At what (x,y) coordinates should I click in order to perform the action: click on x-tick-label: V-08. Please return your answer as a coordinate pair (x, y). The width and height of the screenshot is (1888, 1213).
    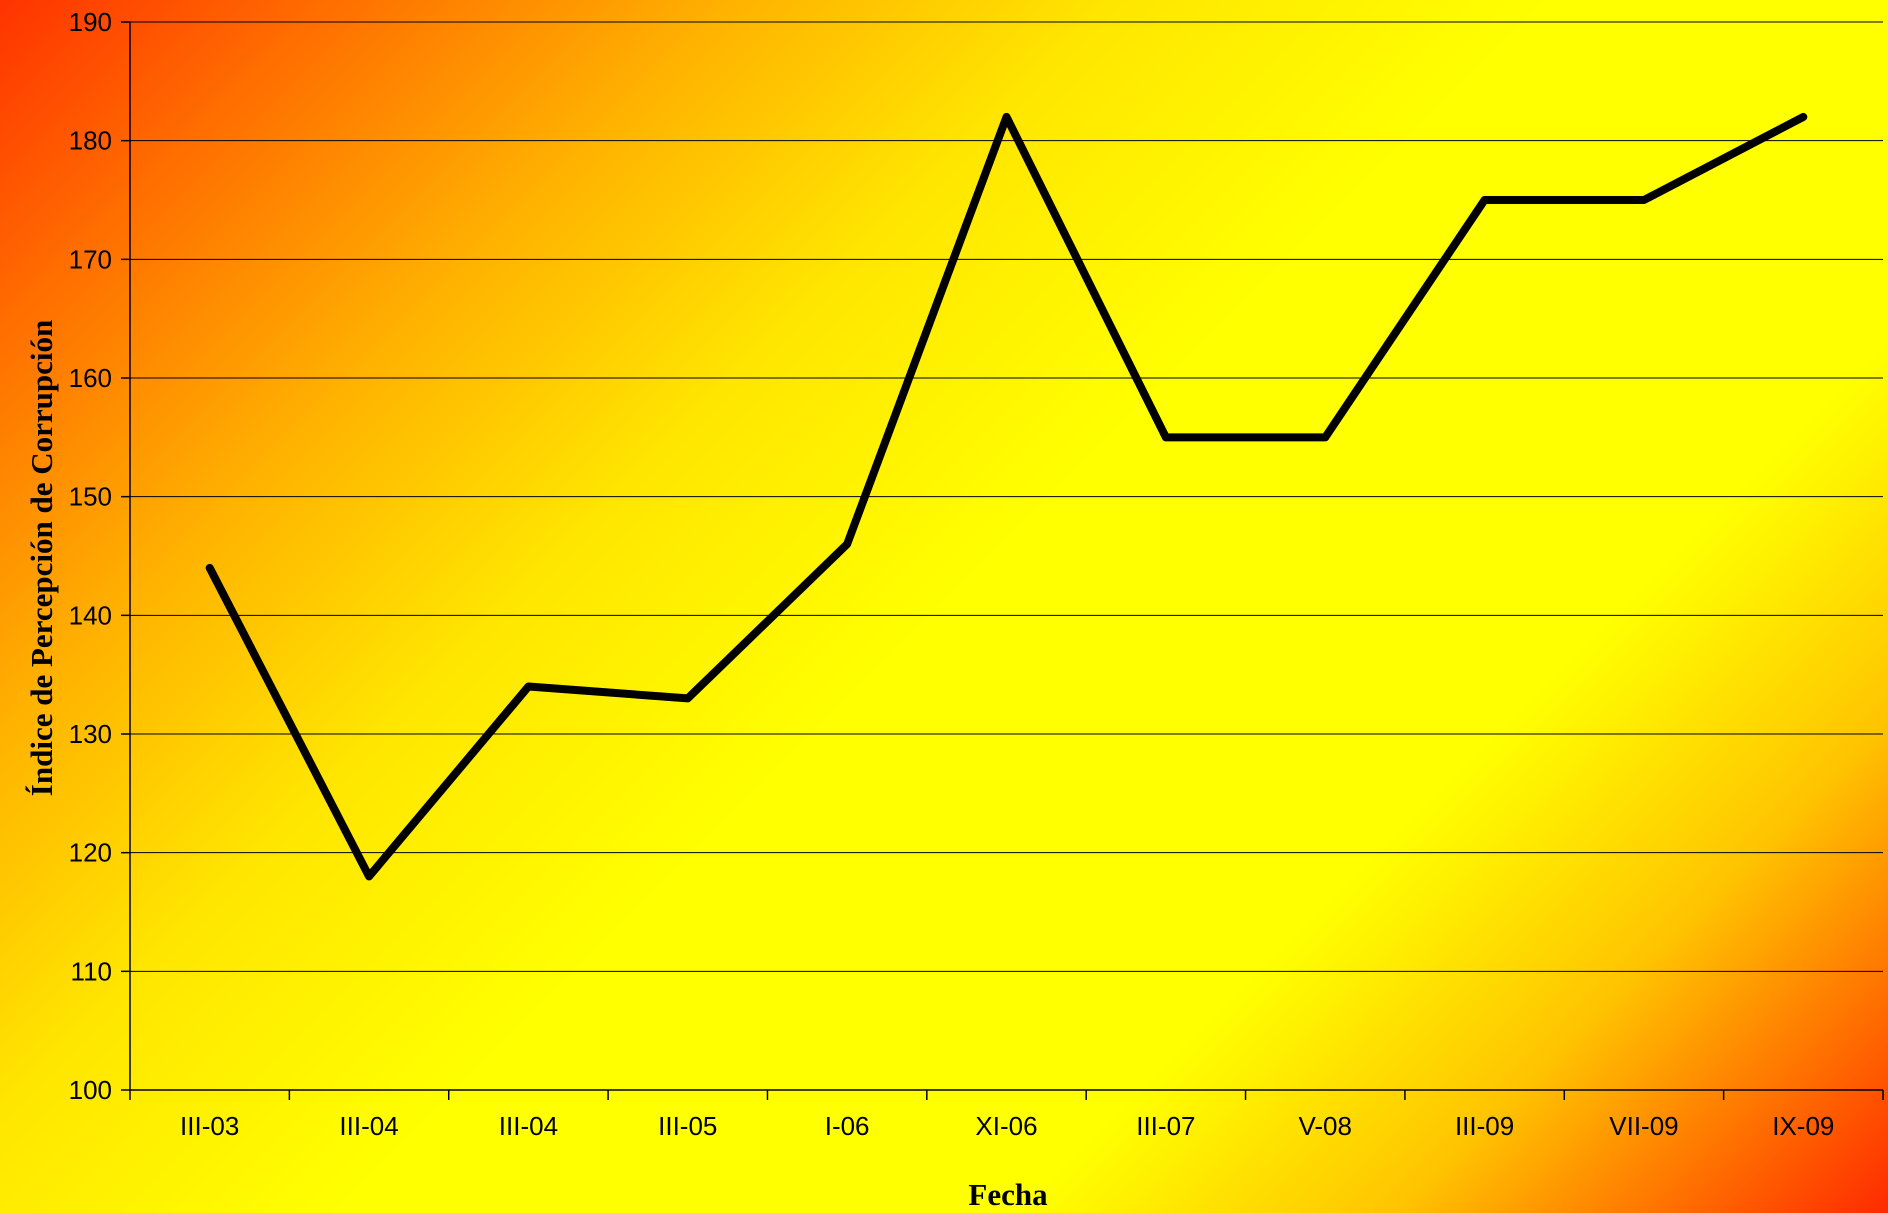
    Looking at the image, I should click on (1325, 1126).